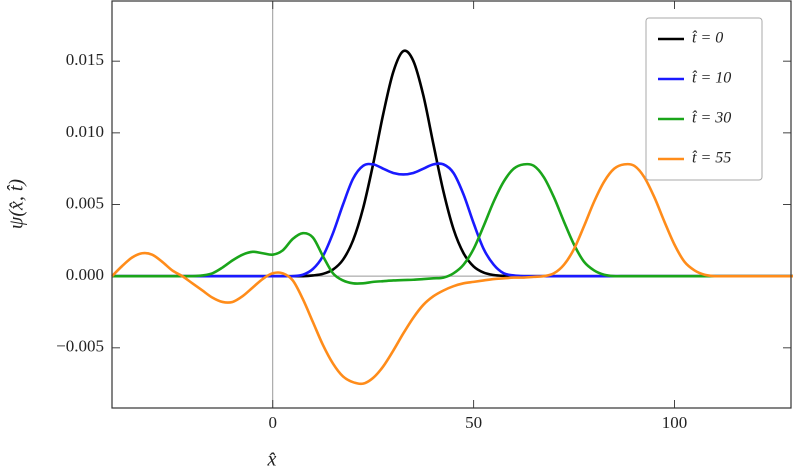 The width and height of the screenshot is (793, 474). Describe the element at coordinates (85, 131) in the screenshot. I see `y-tick-label: 0.010` at that location.